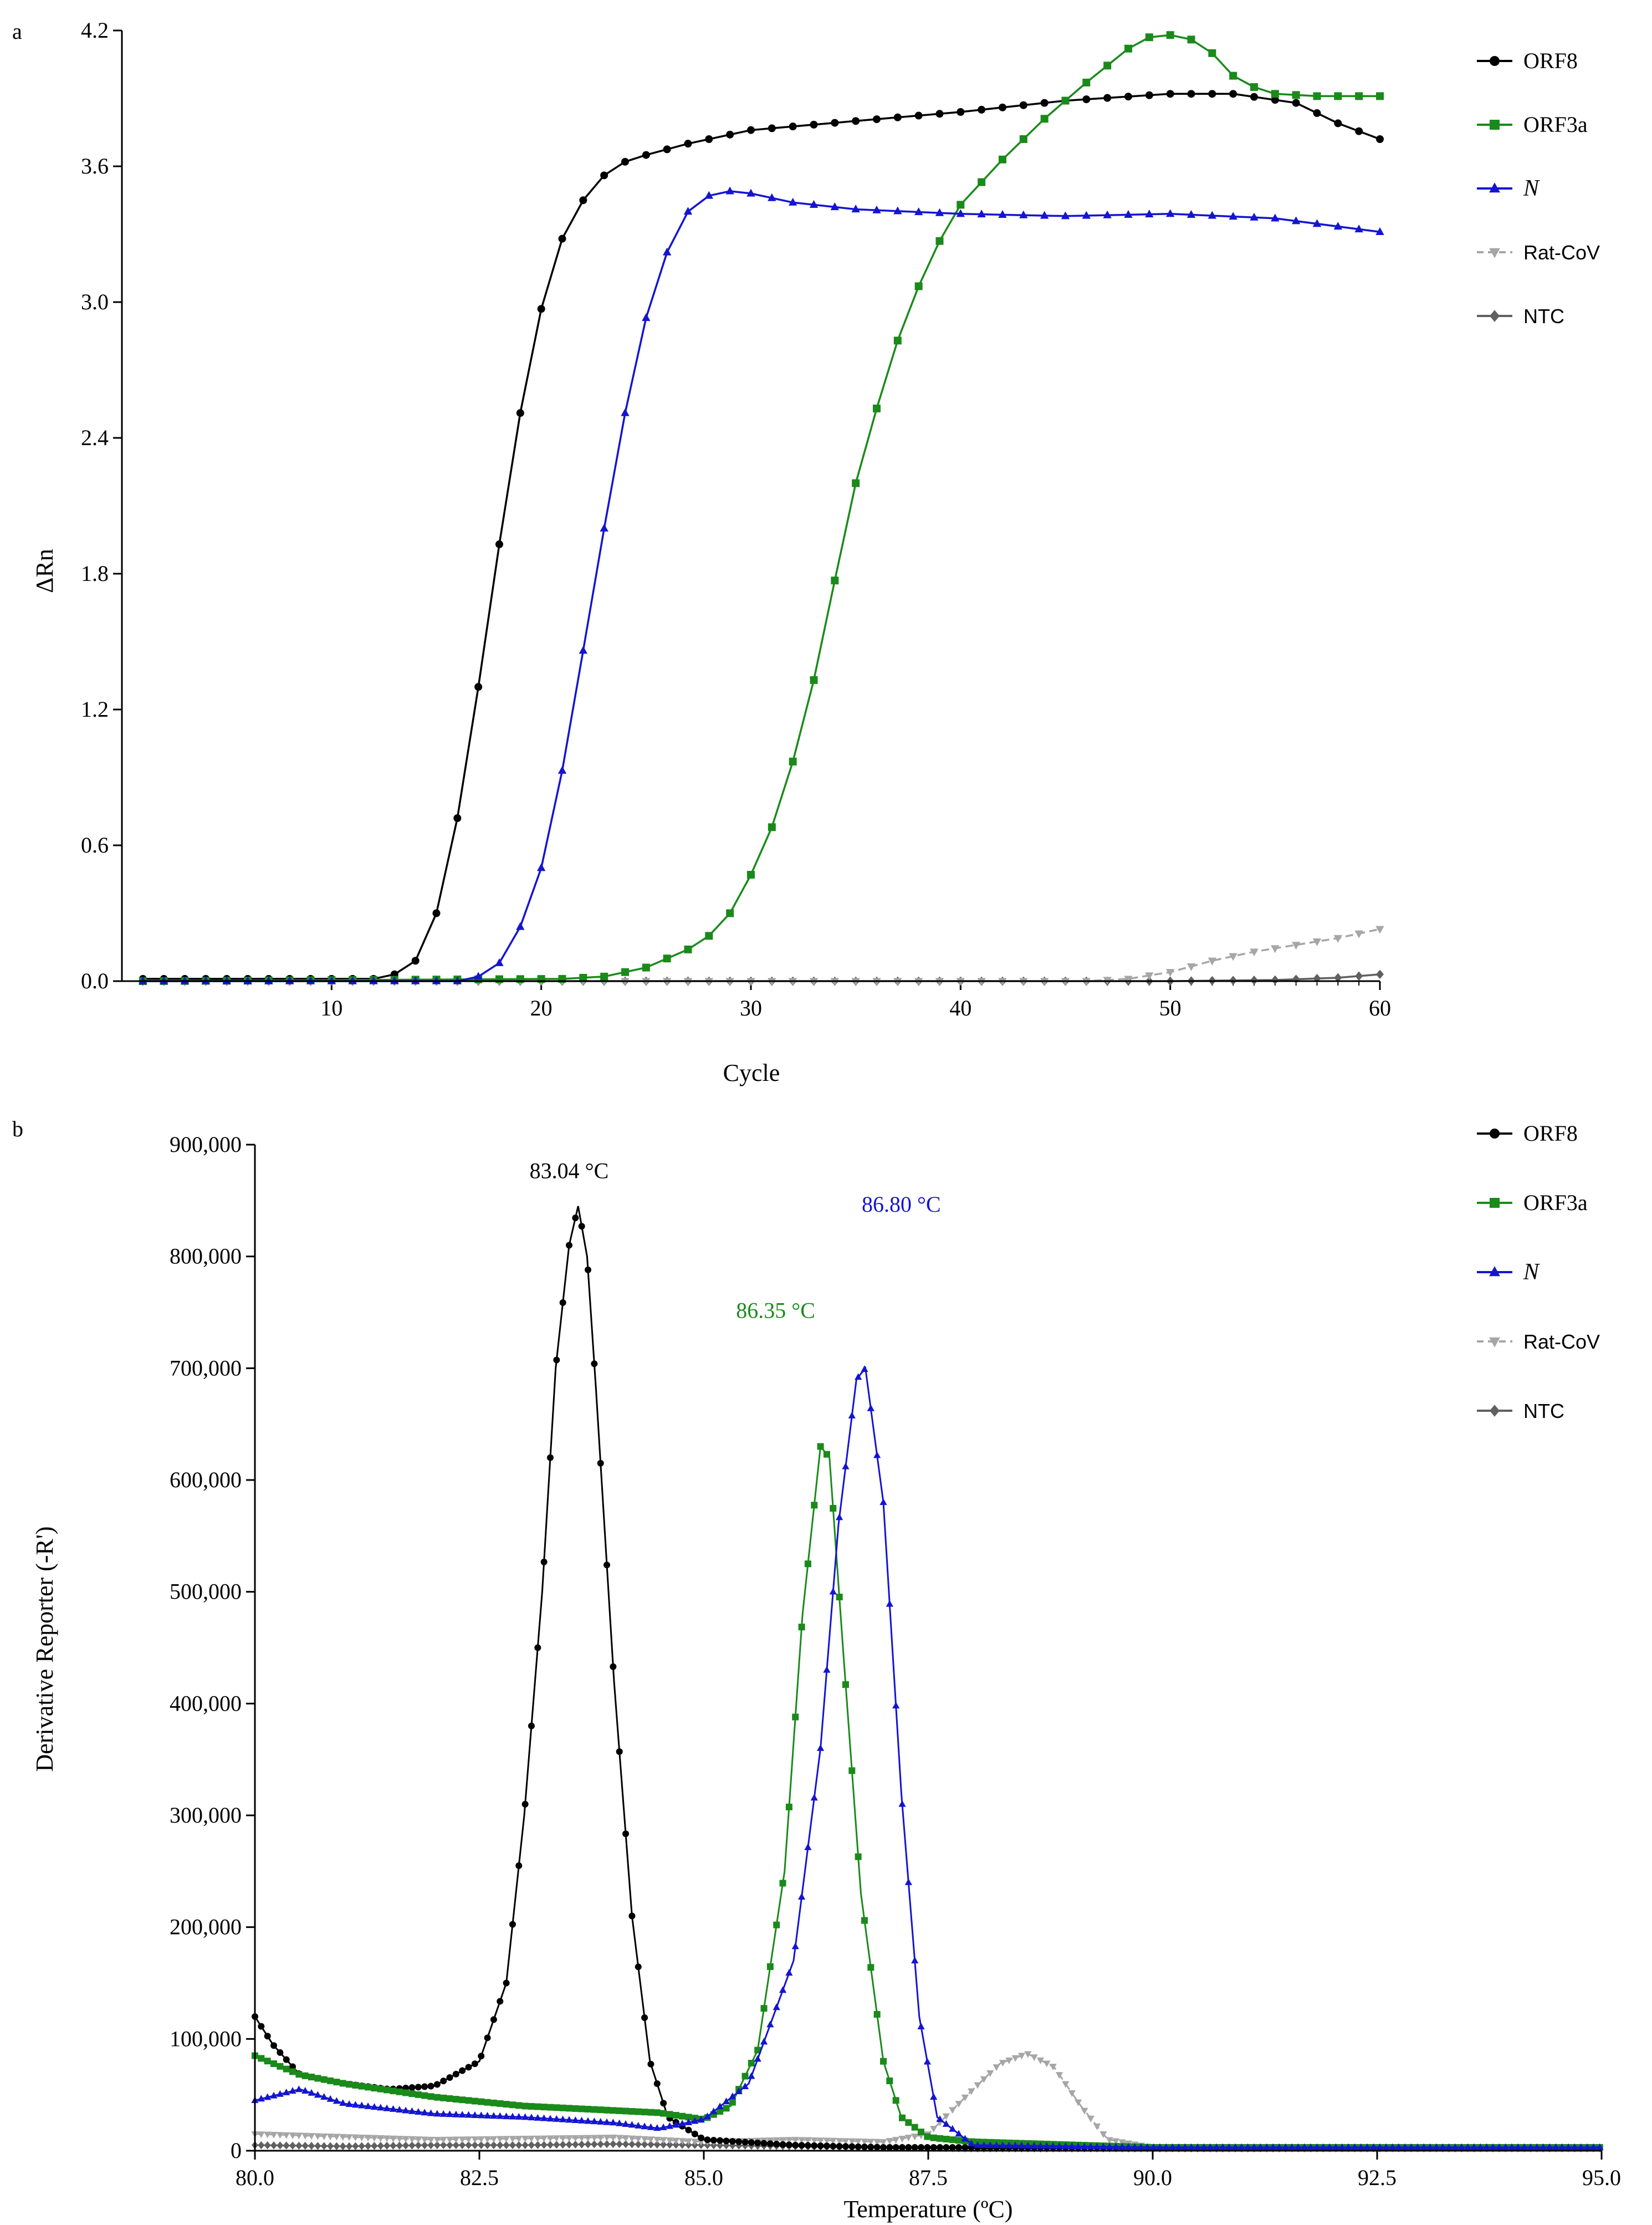  I want to click on series-rat-cov, so click(762, 956).